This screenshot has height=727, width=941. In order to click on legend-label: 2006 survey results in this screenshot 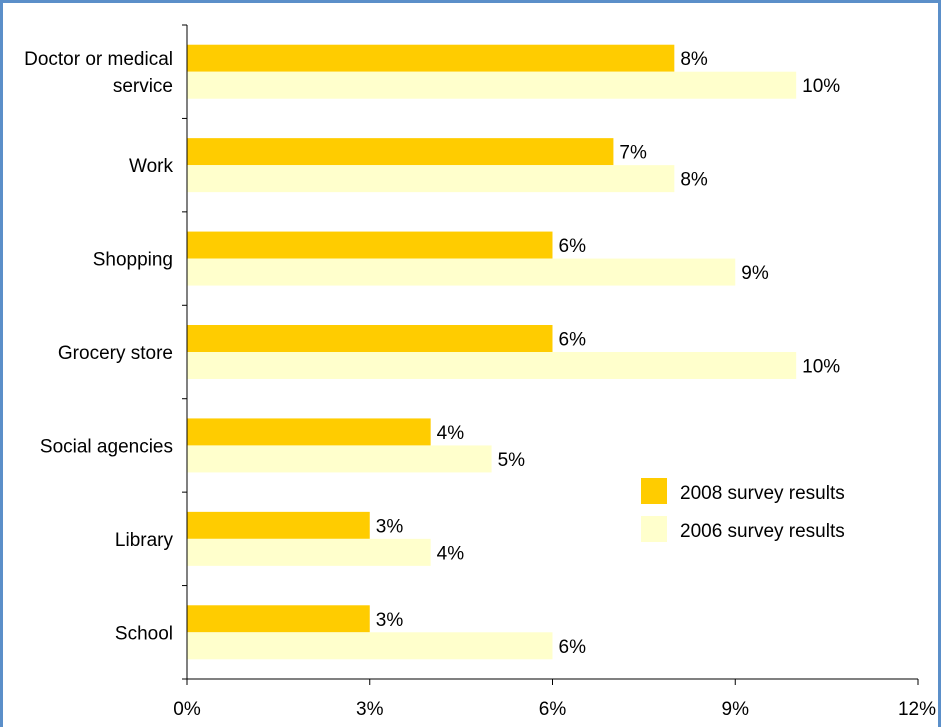, I will do `click(762, 531)`.